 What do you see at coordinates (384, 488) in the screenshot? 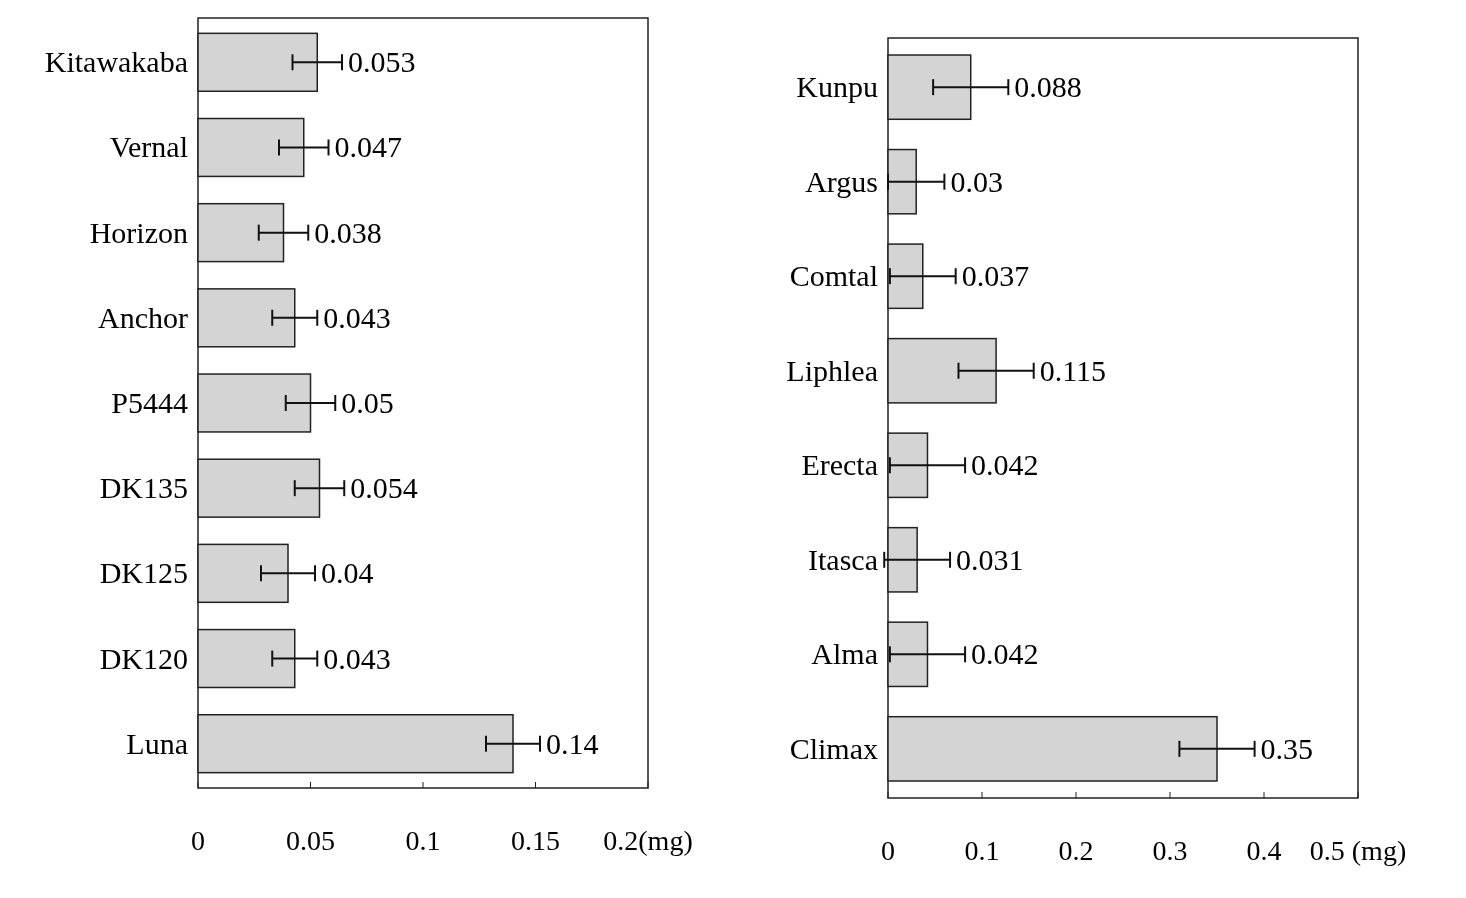
I see `data-label: 0.054` at bounding box center [384, 488].